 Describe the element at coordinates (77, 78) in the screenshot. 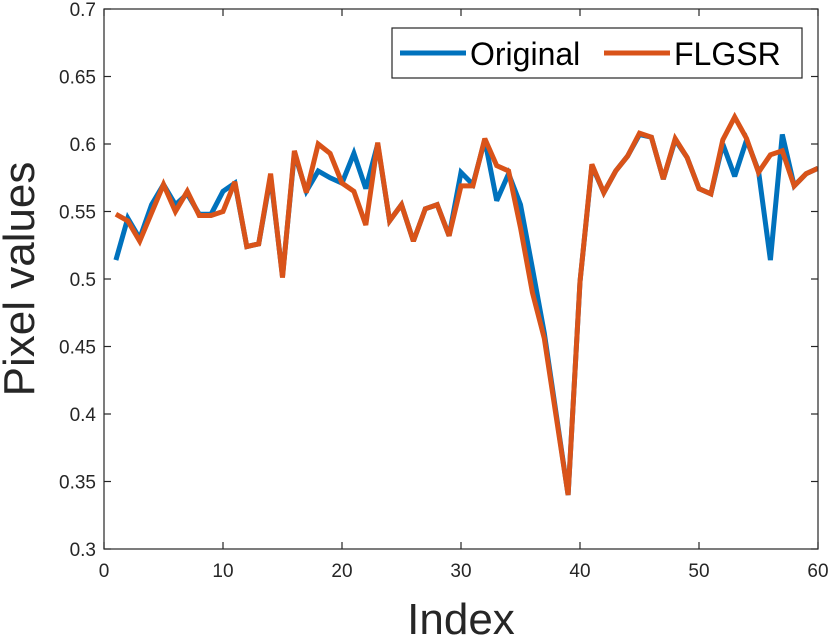

I see `y-tick-label: 0.65` at that location.